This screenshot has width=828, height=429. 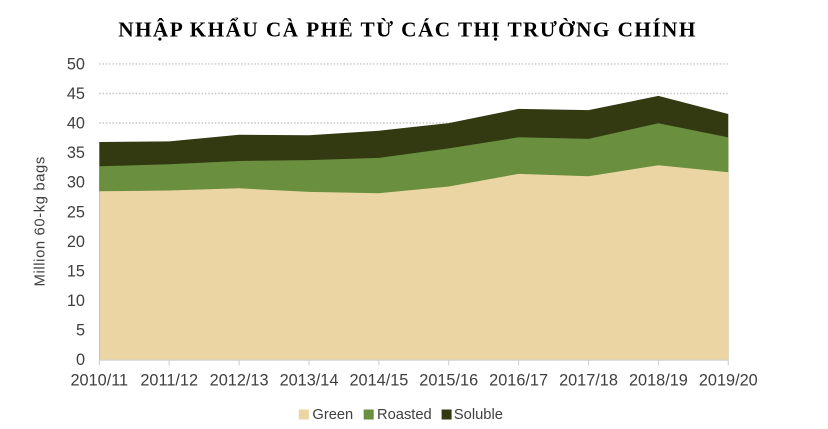 I want to click on svg-text: Million 60-kg bags, so click(x=41, y=221).